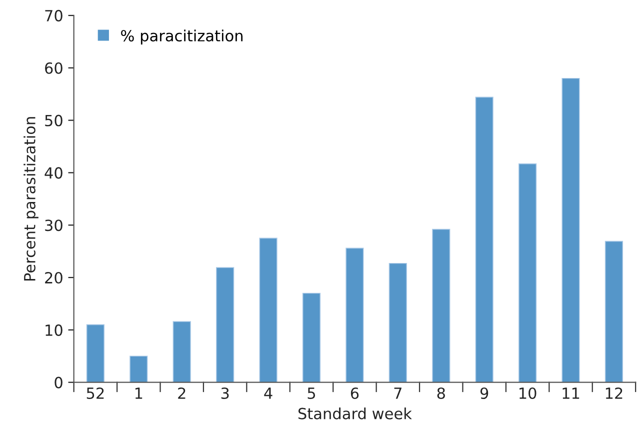  What do you see at coordinates (268, 393) in the screenshot?
I see `x-tick-label: 4` at bounding box center [268, 393].